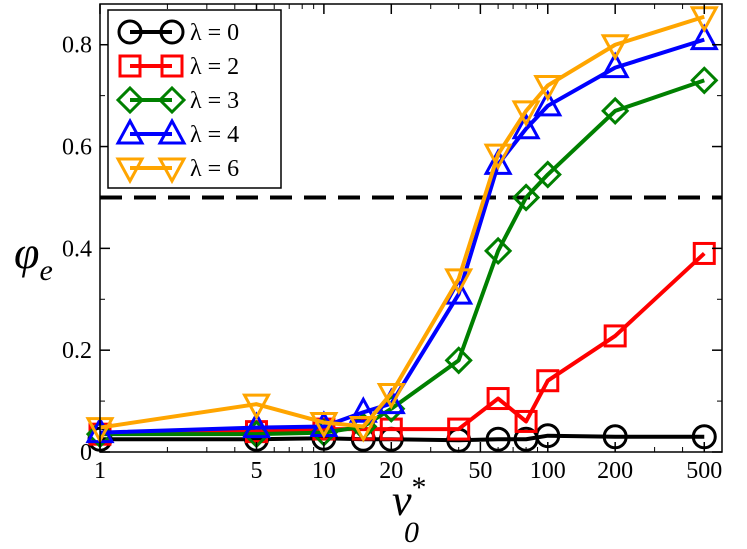 This screenshot has width=747, height=549. Describe the element at coordinates (86, 453) in the screenshot. I see `y-tick-label: 0` at that location.